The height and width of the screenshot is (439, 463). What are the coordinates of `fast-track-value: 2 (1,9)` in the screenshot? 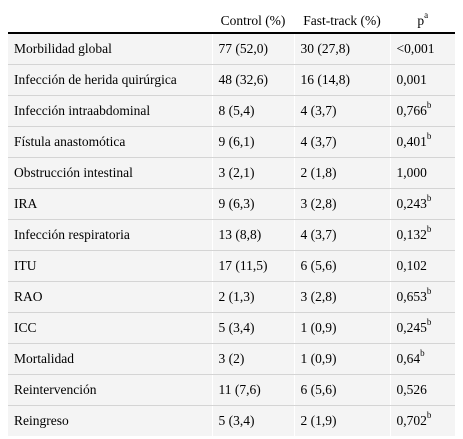 It's located at (341, 420).